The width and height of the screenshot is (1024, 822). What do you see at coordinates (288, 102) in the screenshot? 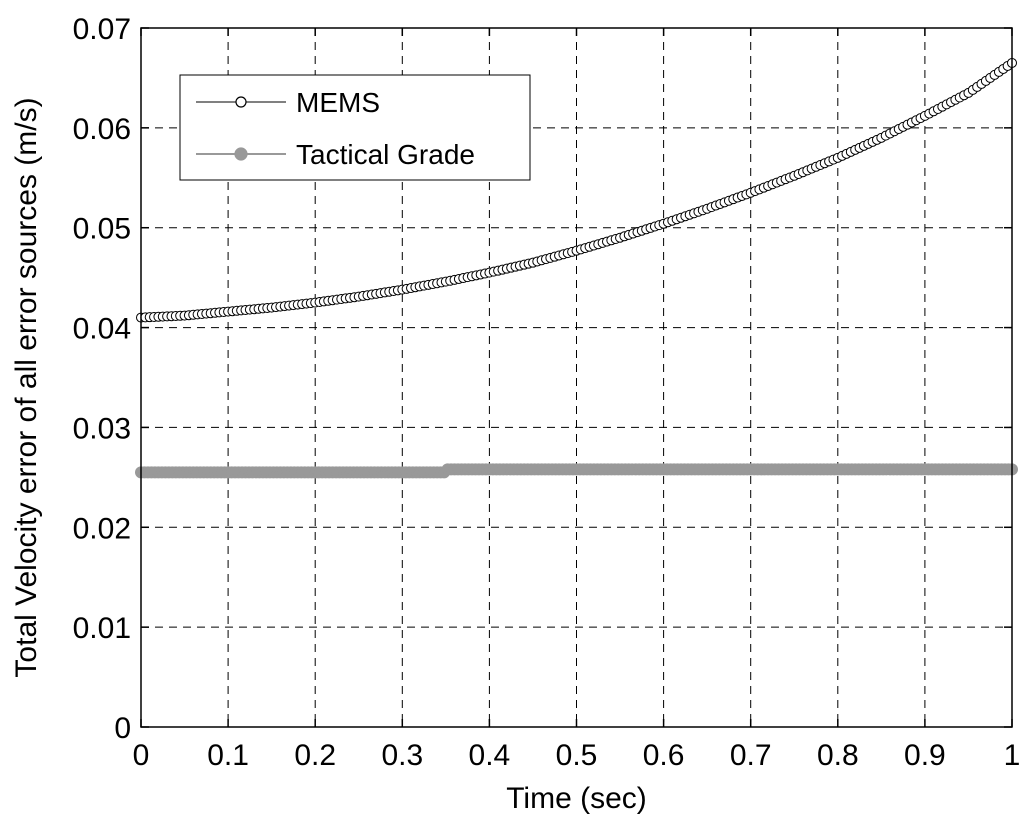
I see `legend-entry-mems: MEMS` at bounding box center [288, 102].